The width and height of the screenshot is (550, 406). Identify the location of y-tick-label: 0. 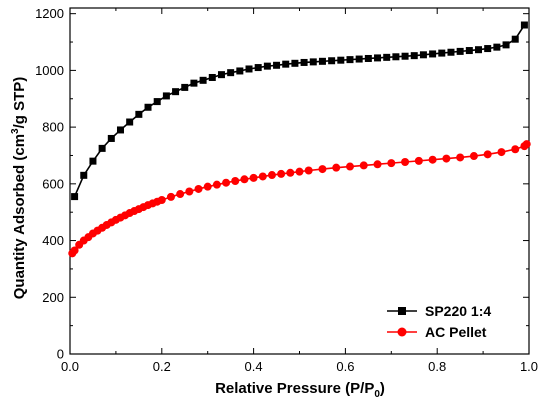
(60, 354).